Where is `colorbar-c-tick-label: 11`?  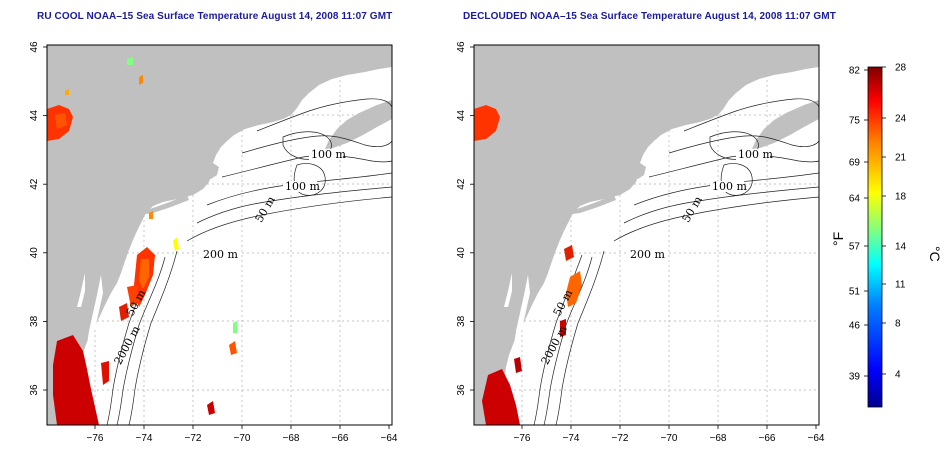 colorbar-c-tick-label: 11 is located at coordinates (900, 285).